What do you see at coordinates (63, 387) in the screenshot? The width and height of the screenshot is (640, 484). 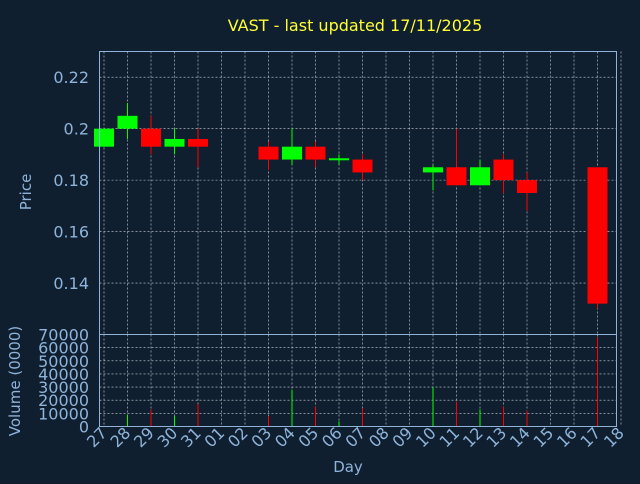 I see `volume-y-tick-label: 30000` at bounding box center [63, 387].